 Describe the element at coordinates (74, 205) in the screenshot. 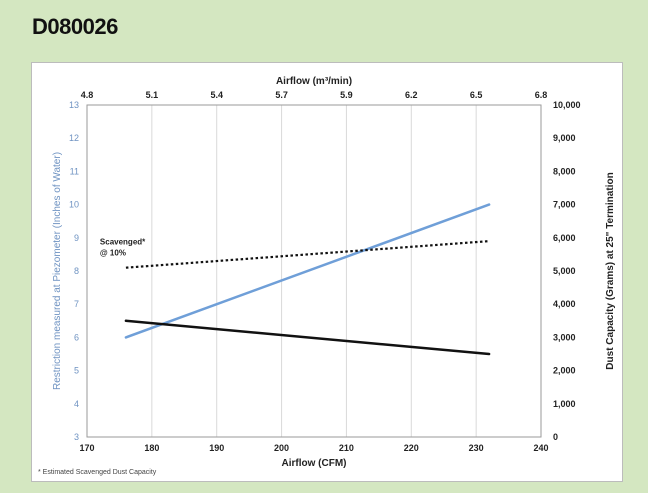

I see `y-tick-label: 10` at that location.